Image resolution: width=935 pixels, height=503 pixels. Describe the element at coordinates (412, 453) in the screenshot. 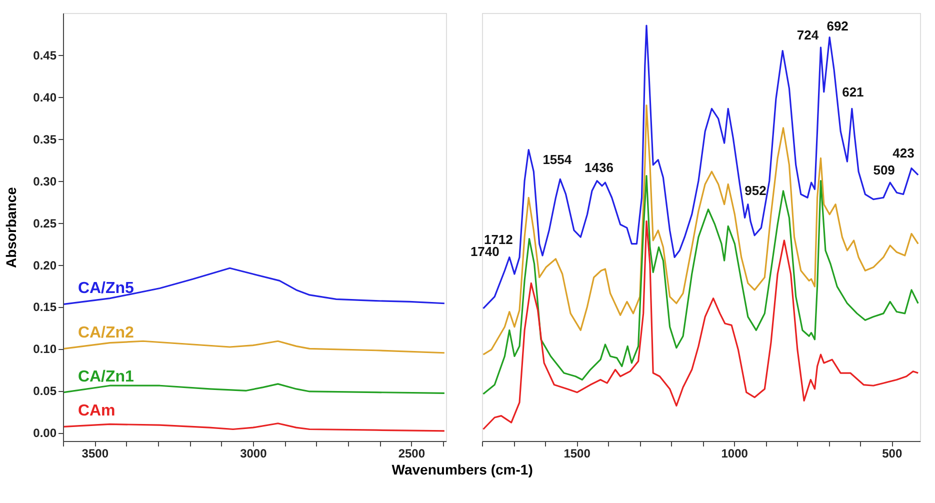

I see `x-tick-label: 2500` at that location.